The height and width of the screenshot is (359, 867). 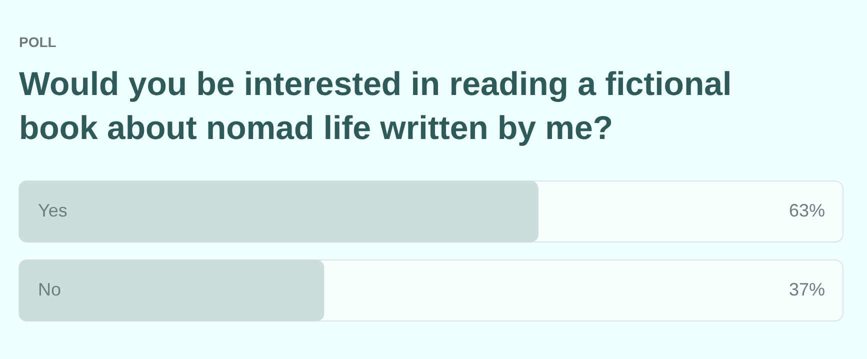 What do you see at coordinates (53, 210) in the screenshot?
I see `y-tick-label: Yes` at bounding box center [53, 210].